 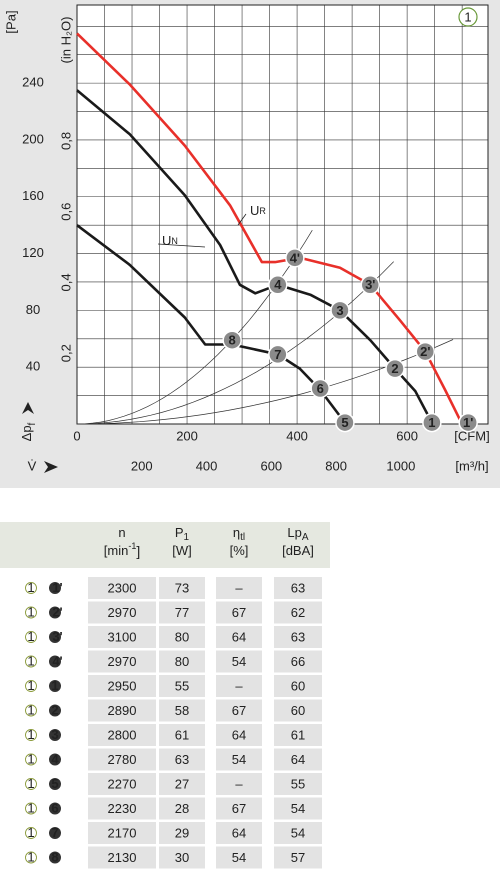 What do you see at coordinates (298, 783) in the screenshot?
I see `cell: 55` at bounding box center [298, 783].